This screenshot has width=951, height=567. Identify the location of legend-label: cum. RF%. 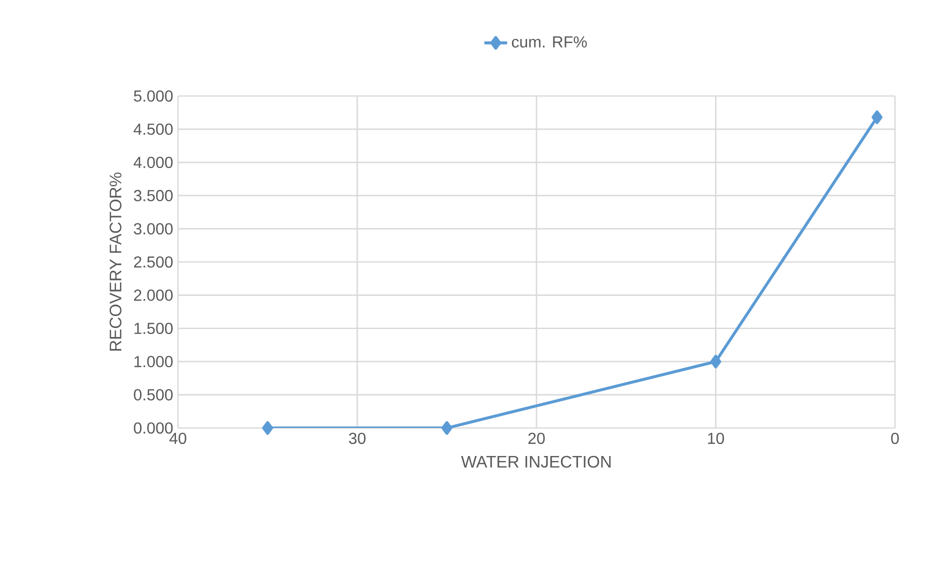
(549, 42).